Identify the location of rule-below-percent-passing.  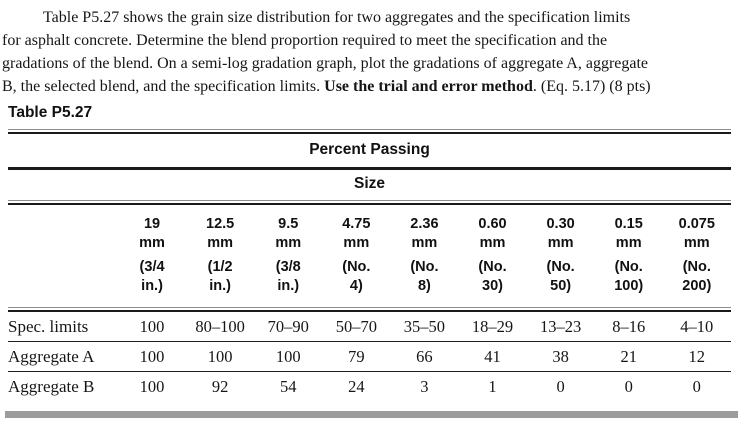
(369, 168).